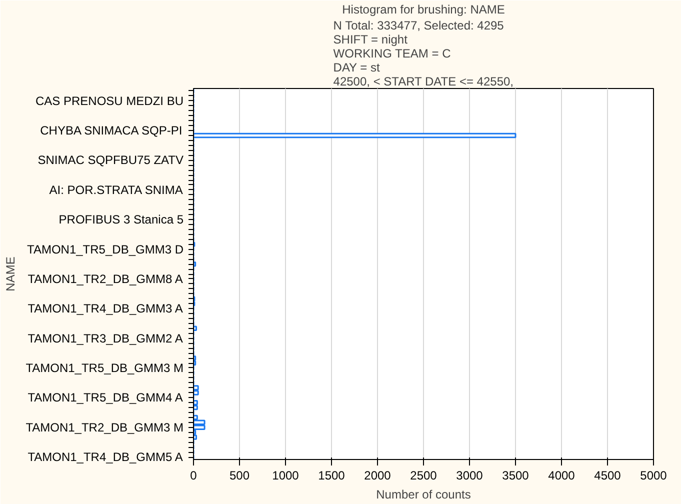 Image resolution: width=681 pixels, height=504 pixels. Describe the element at coordinates (423, 53) in the screenshot. I see `chart-subtitle: N Total: 333477, Selected: 4295 SHIFT = night WORKING TEAM = C DAY = st 42500, < START DATE <= 42550,` at that location.